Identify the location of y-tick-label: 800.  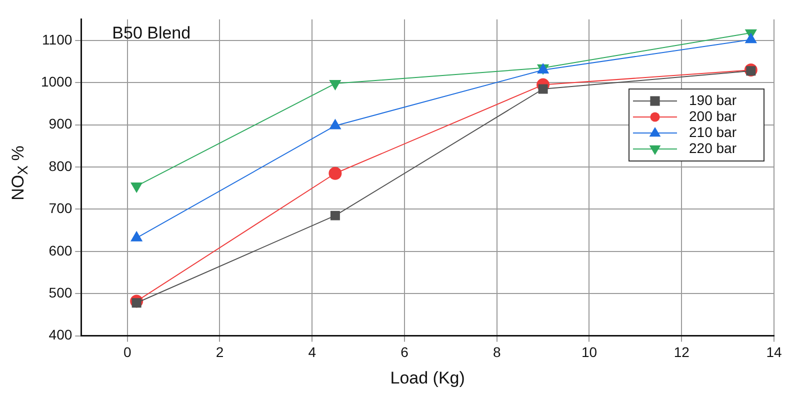
(60, 166).